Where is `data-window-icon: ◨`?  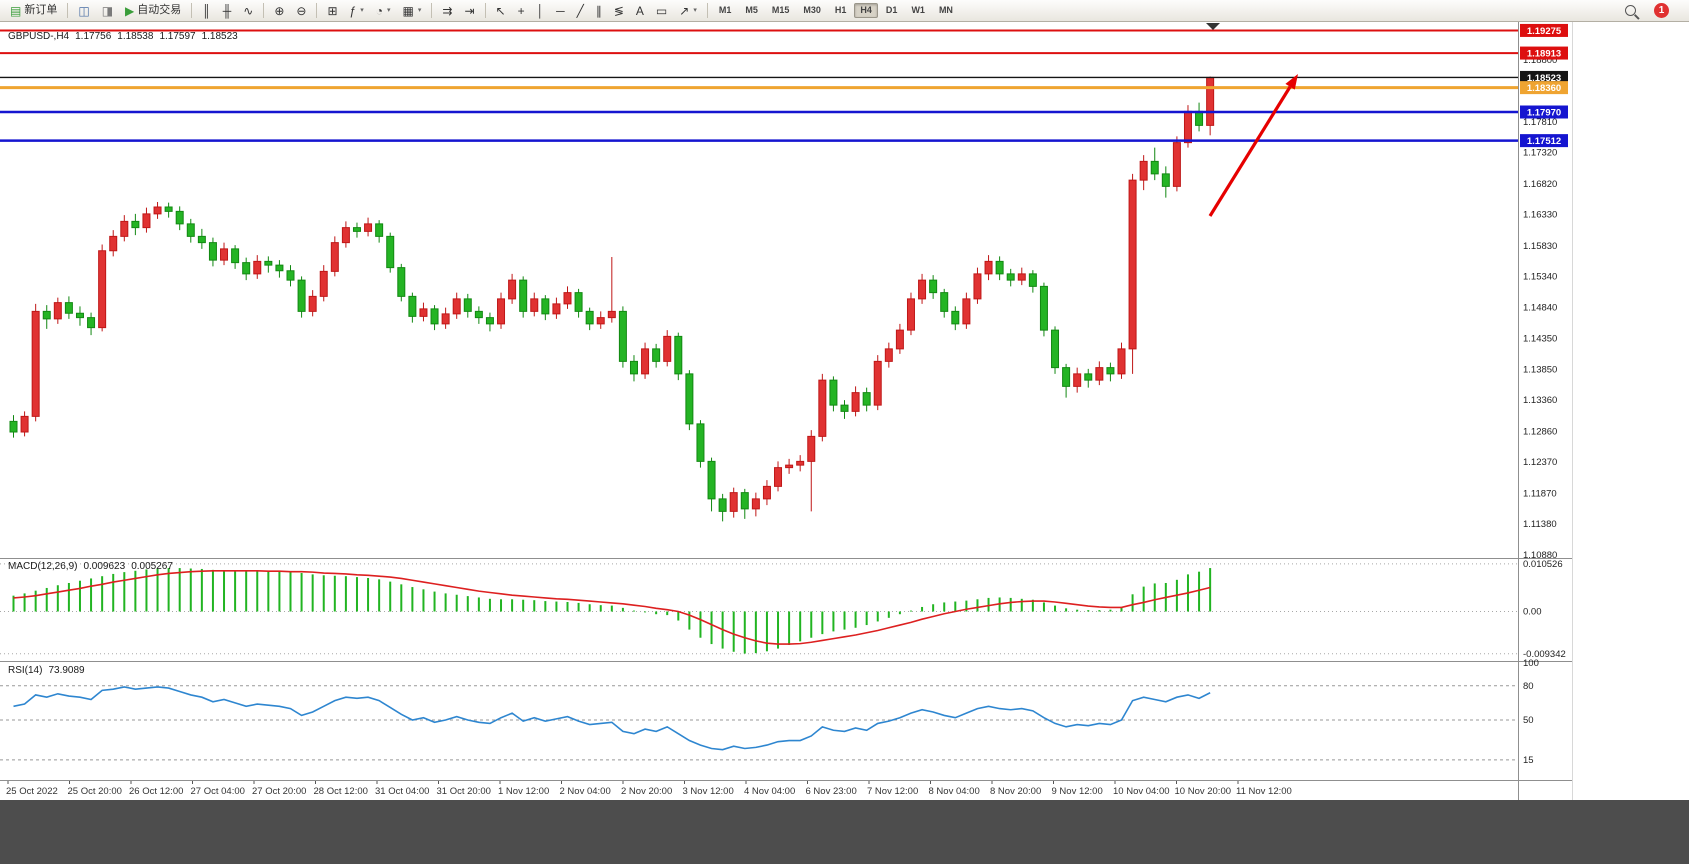 data-window-icon: ◨ is located at coordinates (107, 10).